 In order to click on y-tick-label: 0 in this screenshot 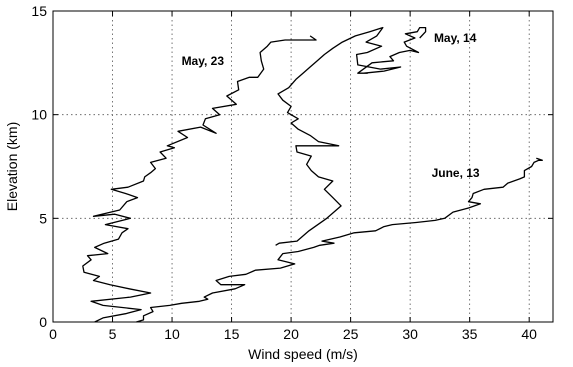, I will do `click(43, 322)`.